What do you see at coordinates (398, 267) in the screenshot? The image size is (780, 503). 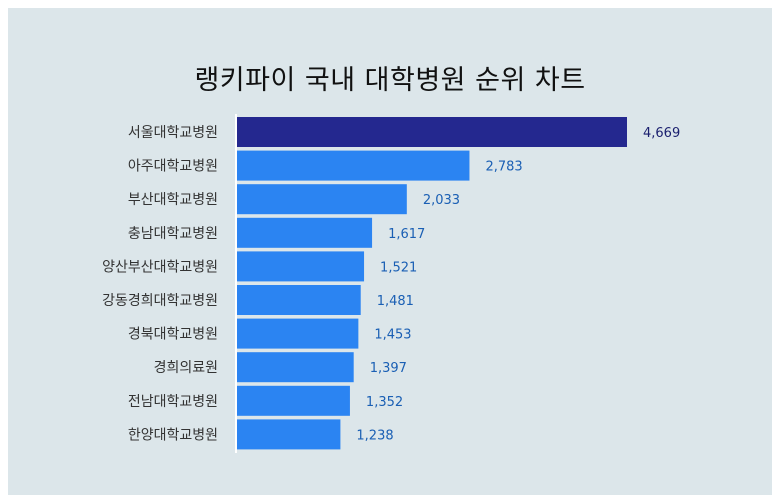 I see `value-label: 1,521` at bounding box center [398, 267].